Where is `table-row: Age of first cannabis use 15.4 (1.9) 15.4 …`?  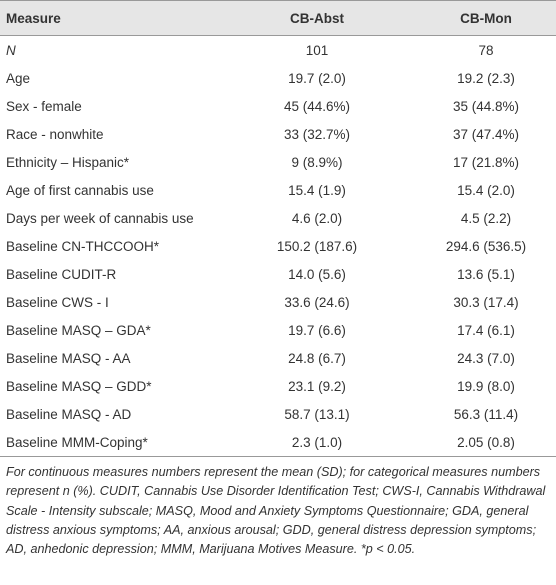 table-row: Age of first cannabis use 15.4 (1.9) 15.4 … is located at coordinates (278, 190).